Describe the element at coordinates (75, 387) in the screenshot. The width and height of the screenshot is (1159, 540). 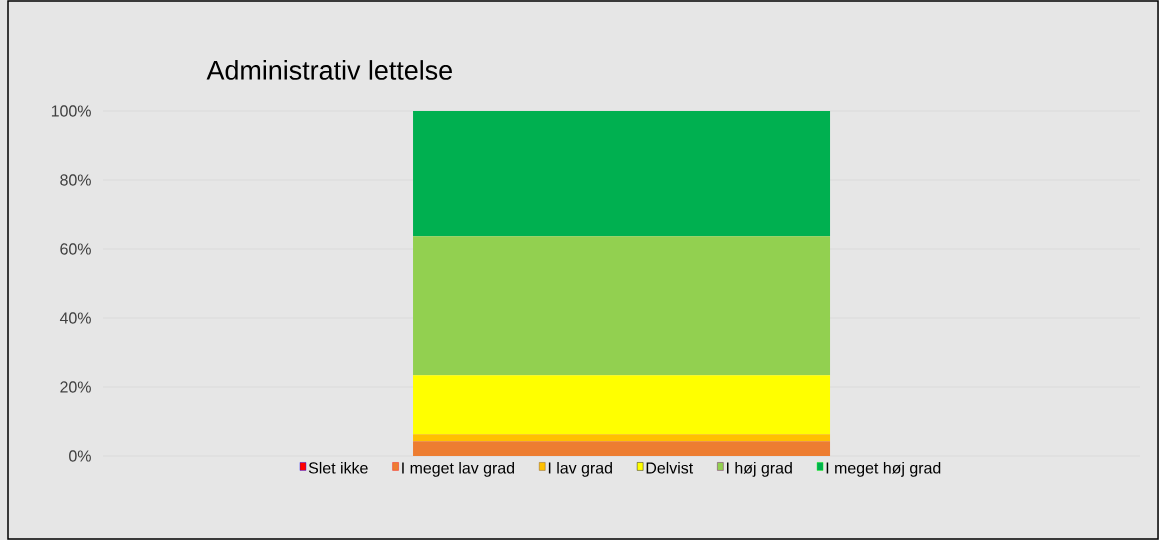
I see `y-tick-label: 20%` at that location.